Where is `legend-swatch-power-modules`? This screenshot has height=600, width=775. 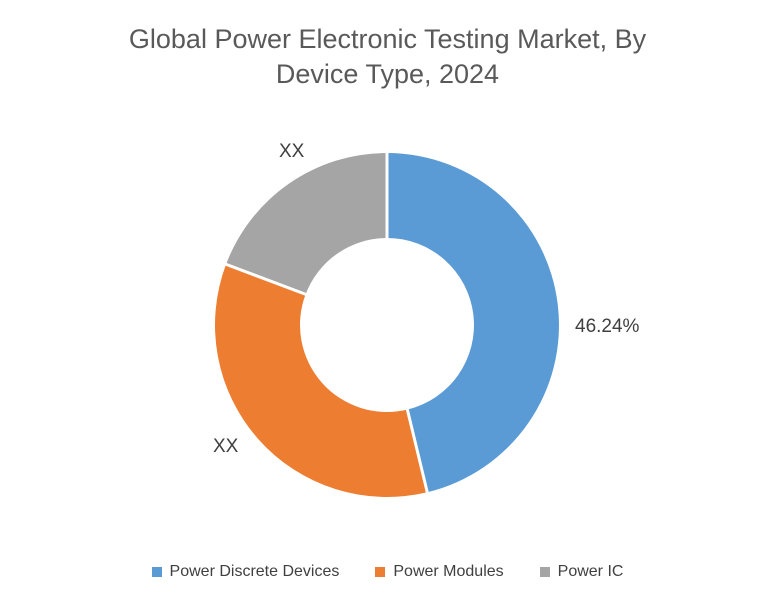
legend-swatch-power-modules is located at coordinates (380, 572).